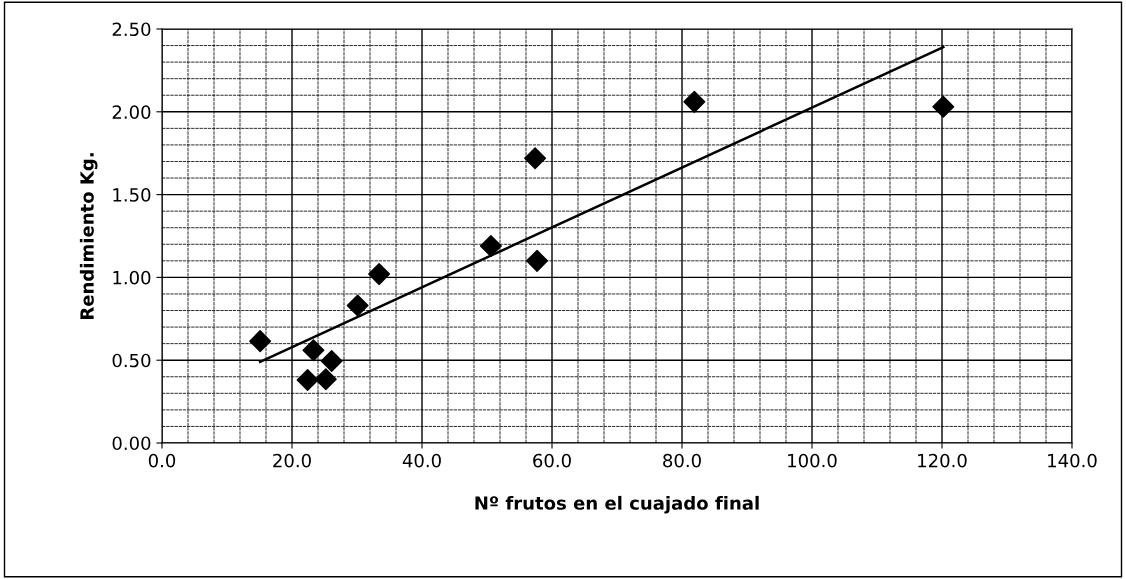 This screenshot has height=579, width=1126. Describe the element at coordinates (1072, 460) in the screenshot. I see `x-tick-label: 140.0` at that location.